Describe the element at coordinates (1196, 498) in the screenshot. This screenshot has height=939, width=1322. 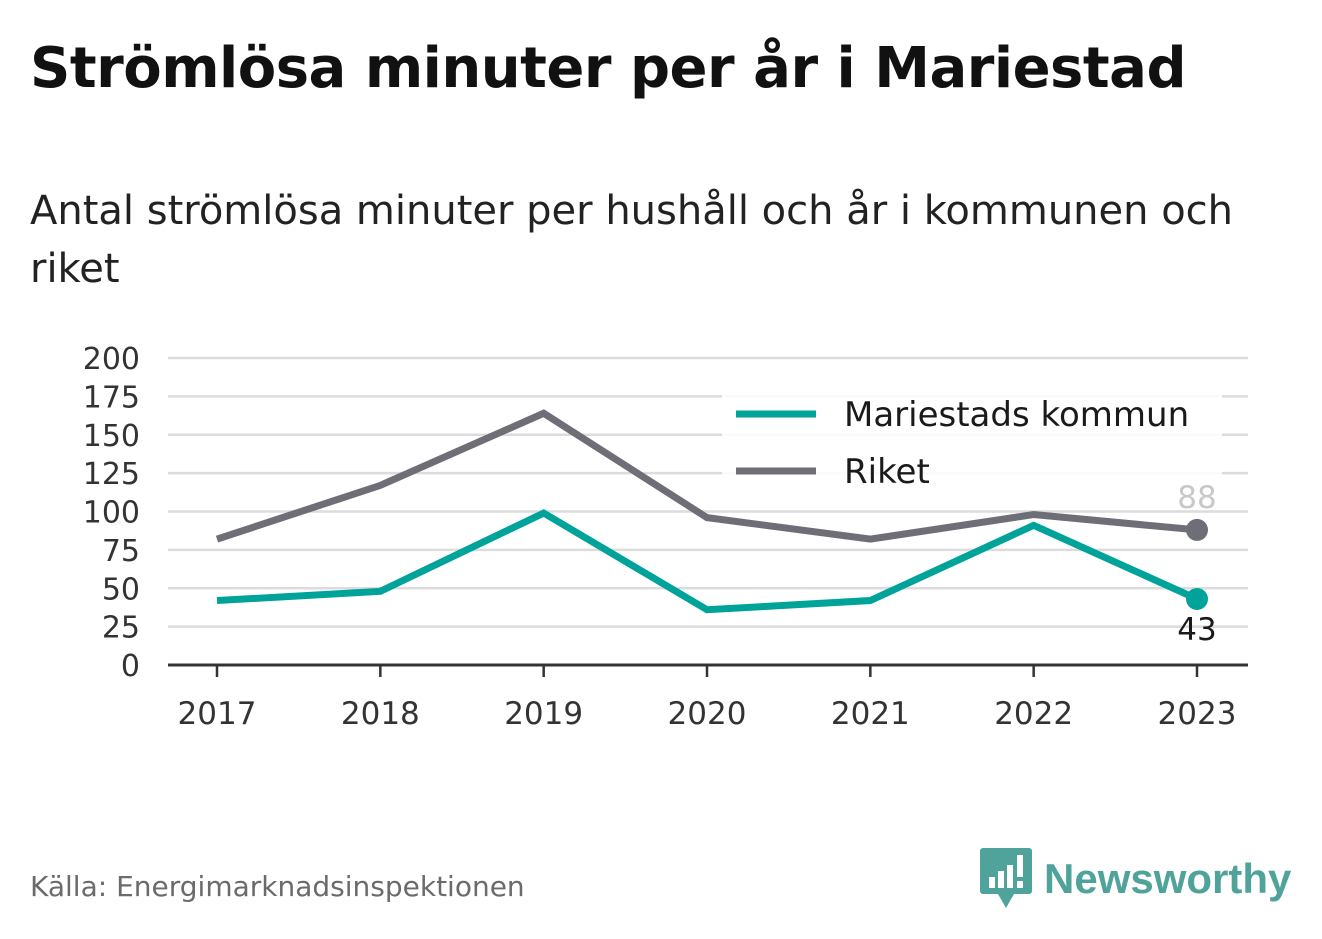
I see `value-label-riket: 88` at that location.